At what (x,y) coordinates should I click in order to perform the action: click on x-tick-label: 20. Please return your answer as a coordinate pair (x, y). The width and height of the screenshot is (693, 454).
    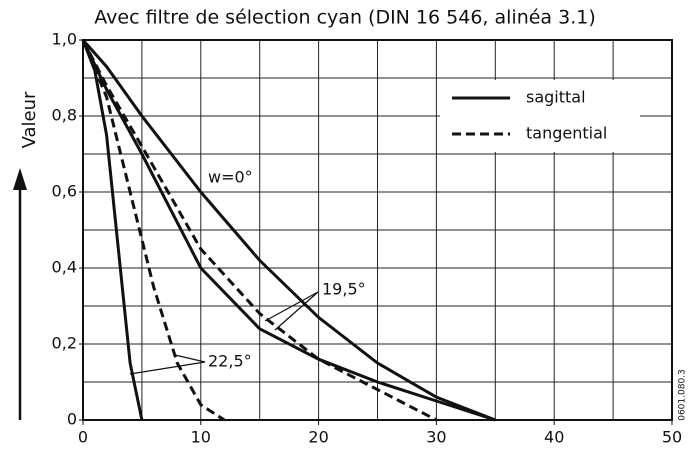
    Looking at the image, I should click on (318, 437).